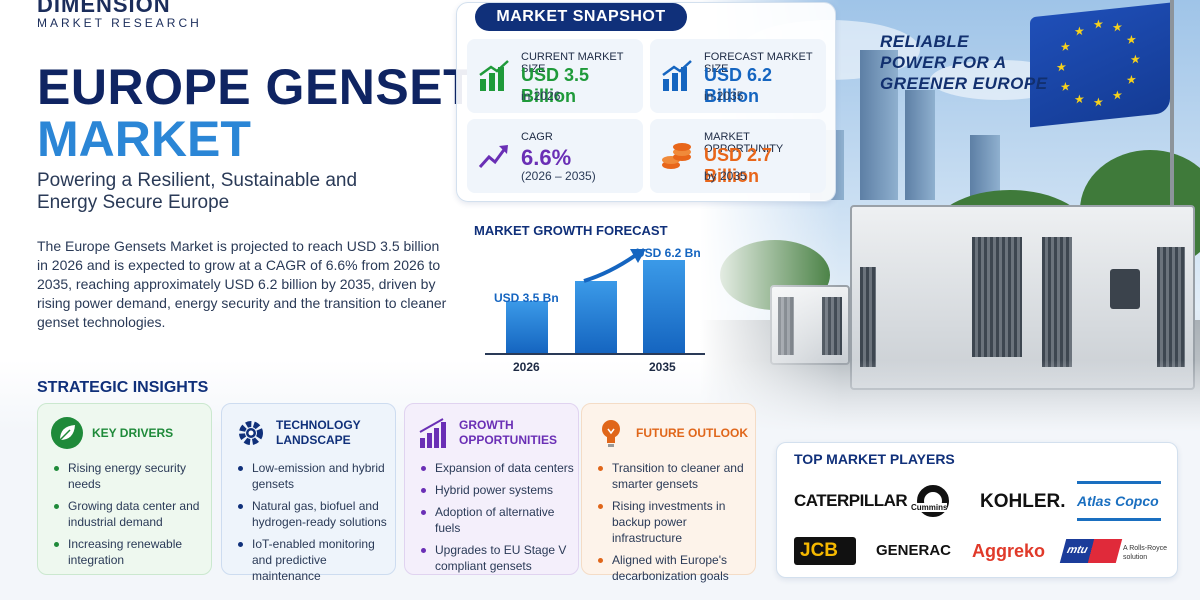 This screenshot has width=1200, height=600. I want to click on caterpillar-logo: CATERPILLAR, so click(851, 500).